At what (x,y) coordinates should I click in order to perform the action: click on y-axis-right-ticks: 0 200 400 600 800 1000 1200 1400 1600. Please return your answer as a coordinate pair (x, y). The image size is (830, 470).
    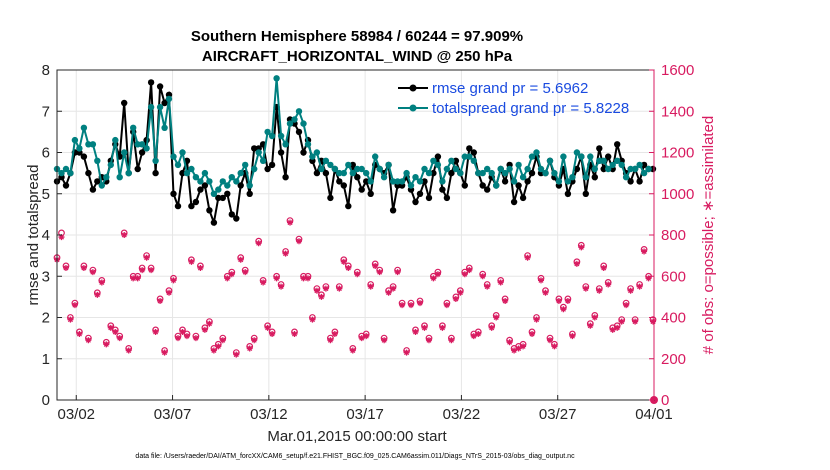
    Looking at the image, I should click on (671, 235).